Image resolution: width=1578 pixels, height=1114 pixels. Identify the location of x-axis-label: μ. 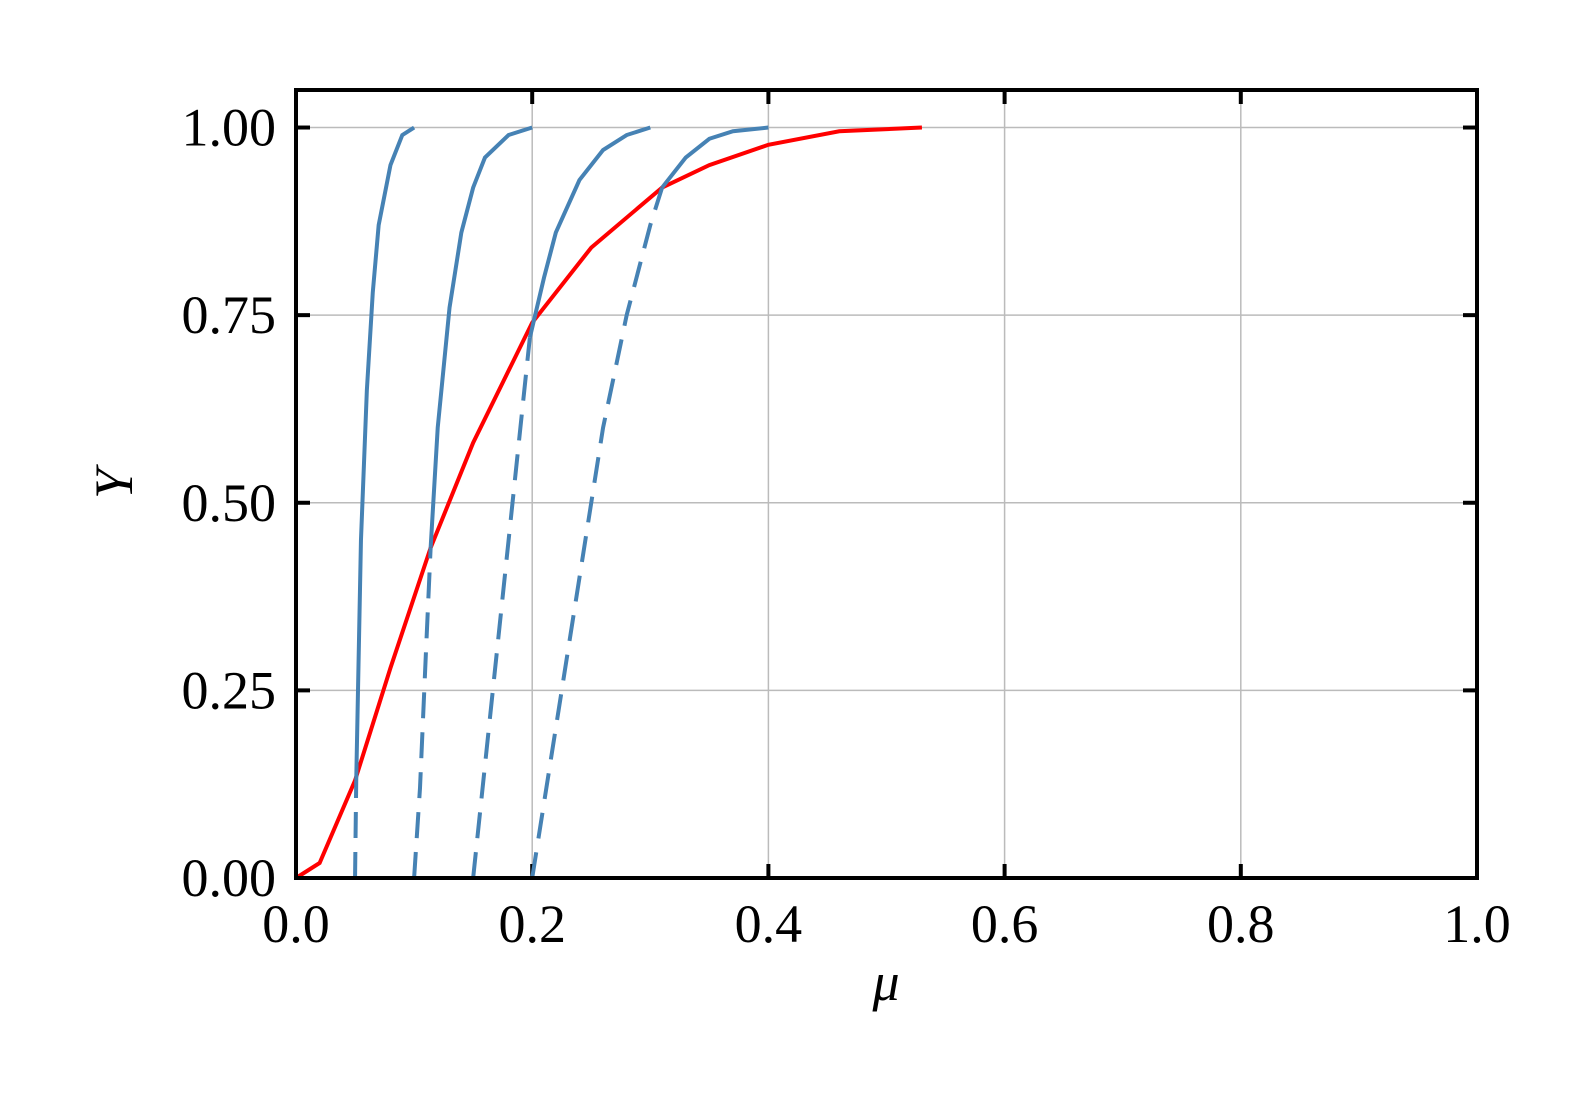
(885, 982).